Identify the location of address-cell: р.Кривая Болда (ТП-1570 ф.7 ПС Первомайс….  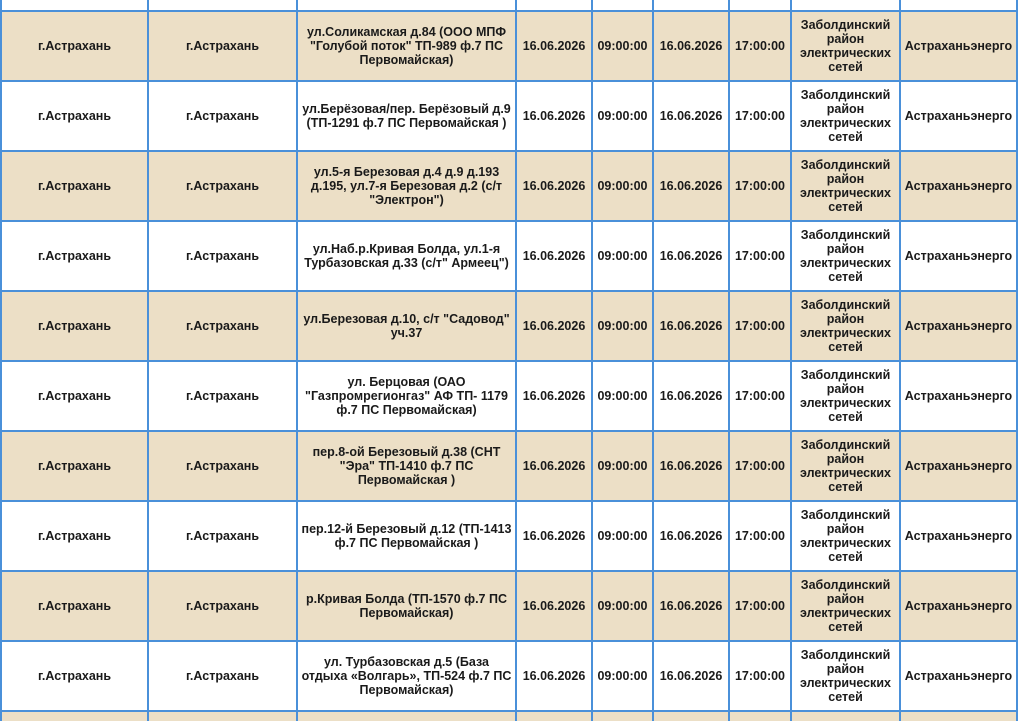
(406, 606).